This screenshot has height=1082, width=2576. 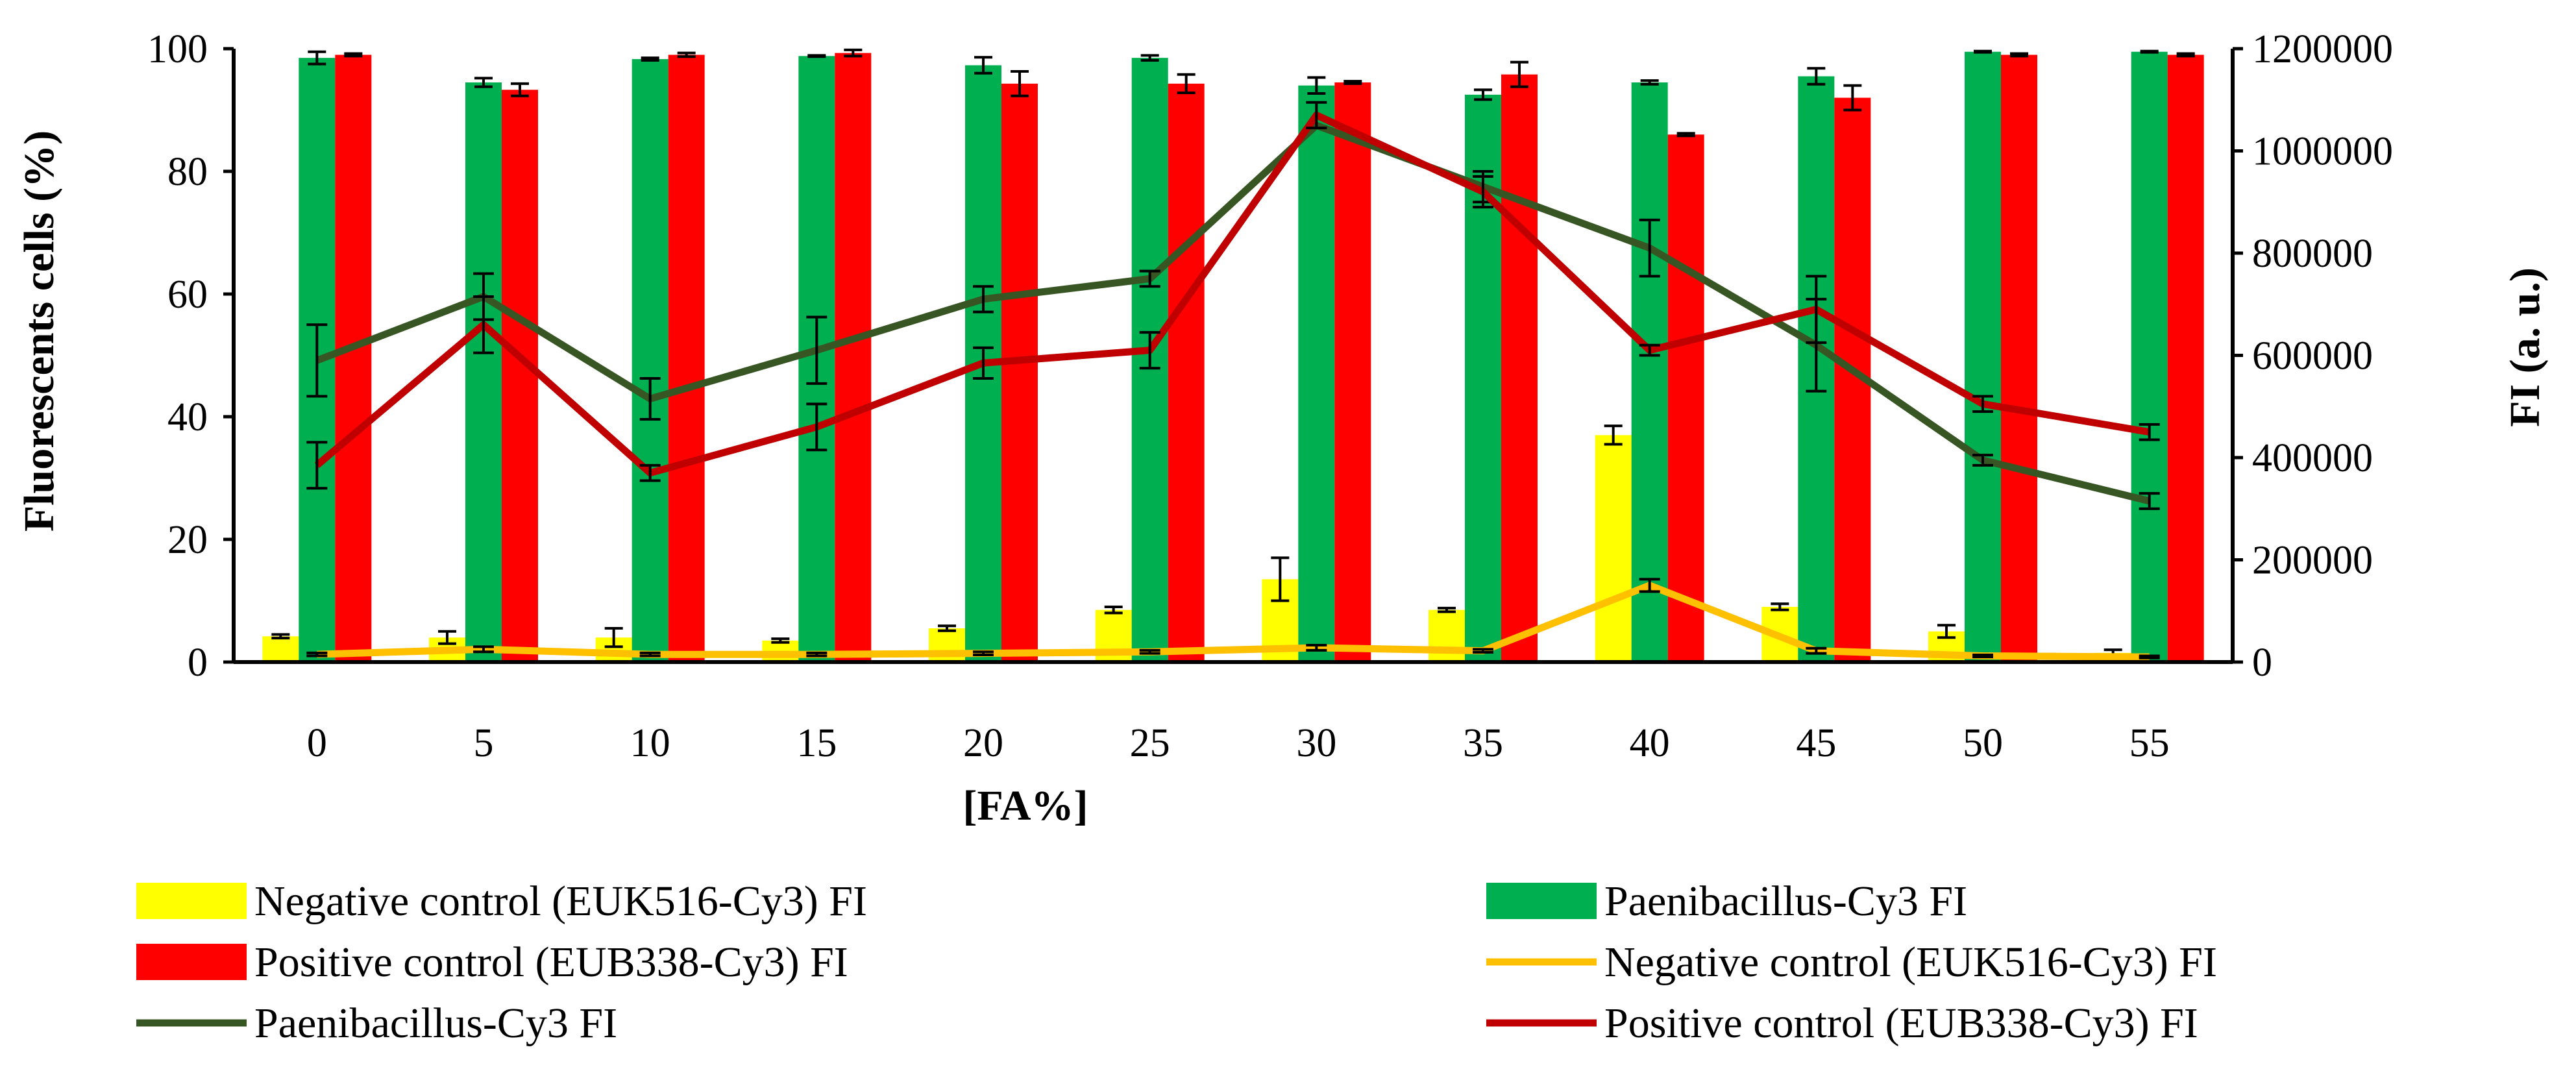 I want to click on right-y-tick-label: 400000, so click(x=2312, y=458).